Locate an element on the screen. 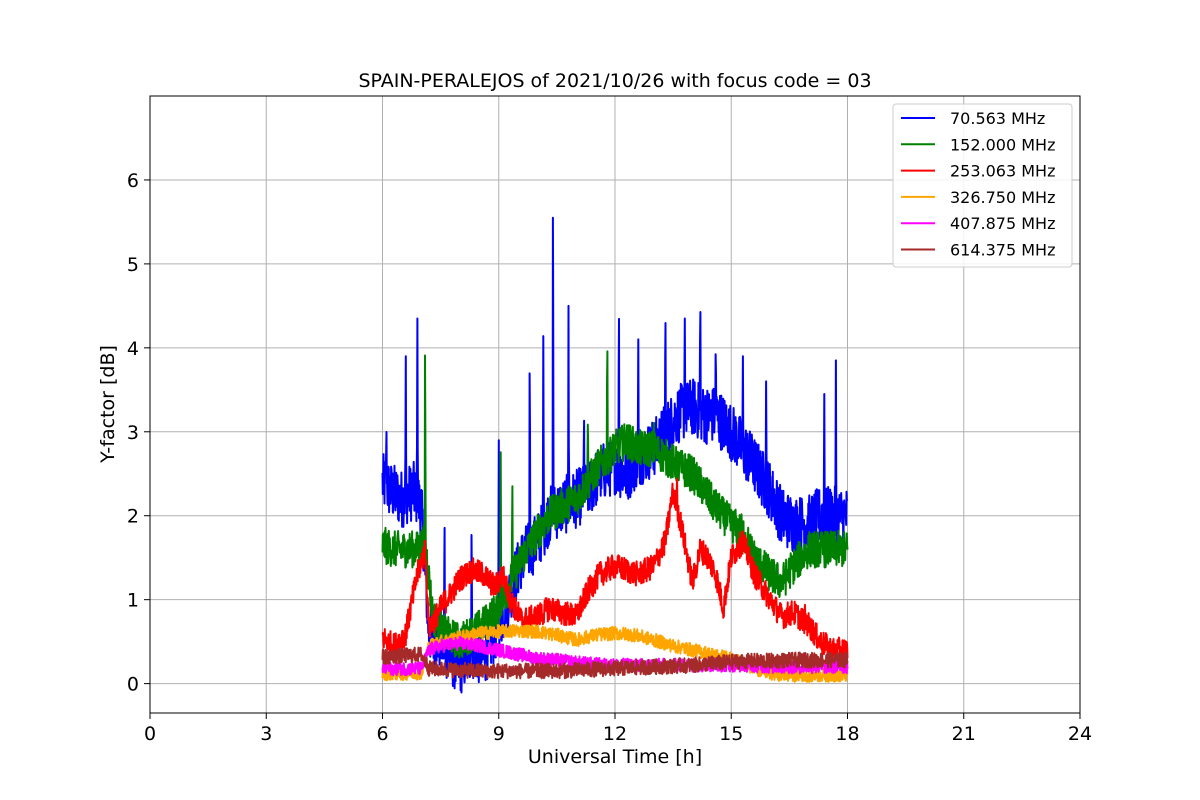  y-tick-label: 5 is located at coordinates (133, 265).